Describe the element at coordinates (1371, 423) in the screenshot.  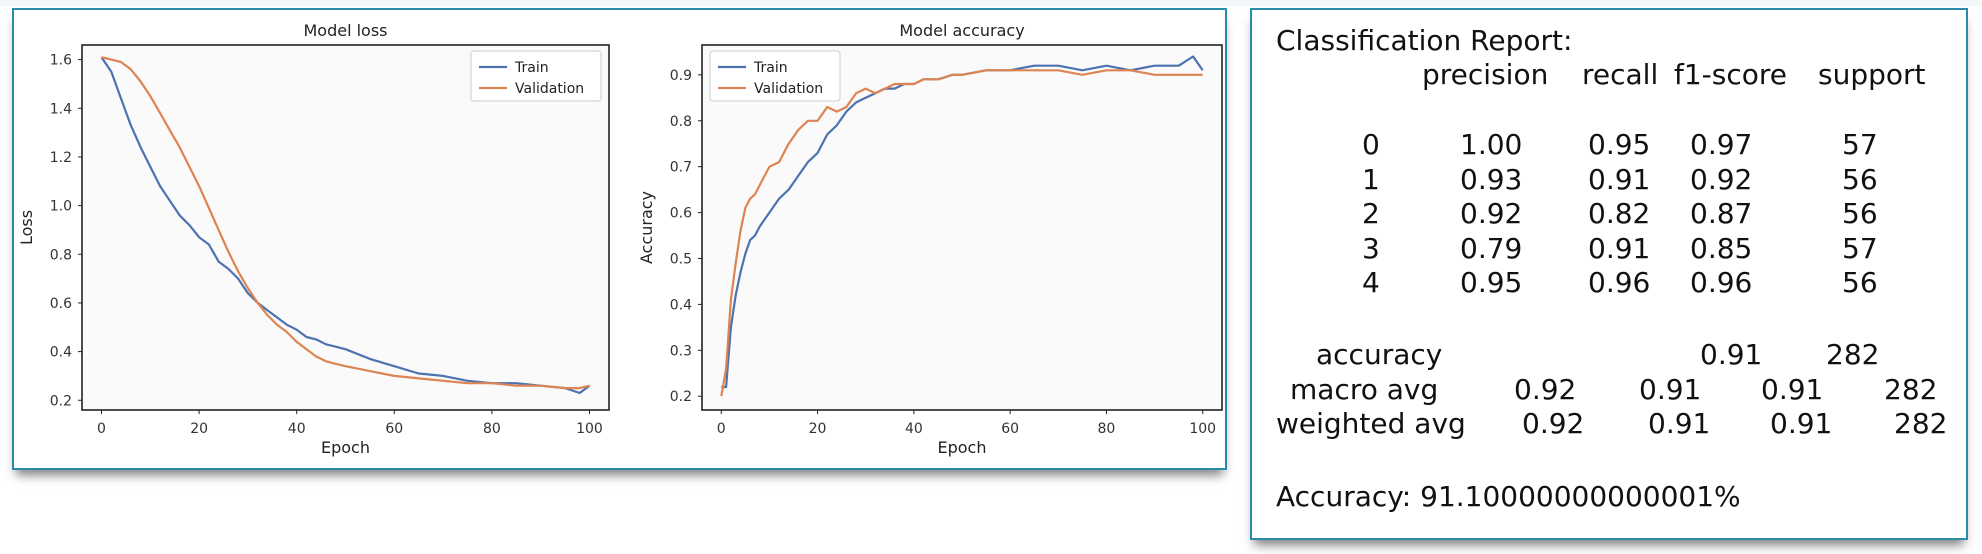
I see `weighted-row-label: weighted avg` at that location.